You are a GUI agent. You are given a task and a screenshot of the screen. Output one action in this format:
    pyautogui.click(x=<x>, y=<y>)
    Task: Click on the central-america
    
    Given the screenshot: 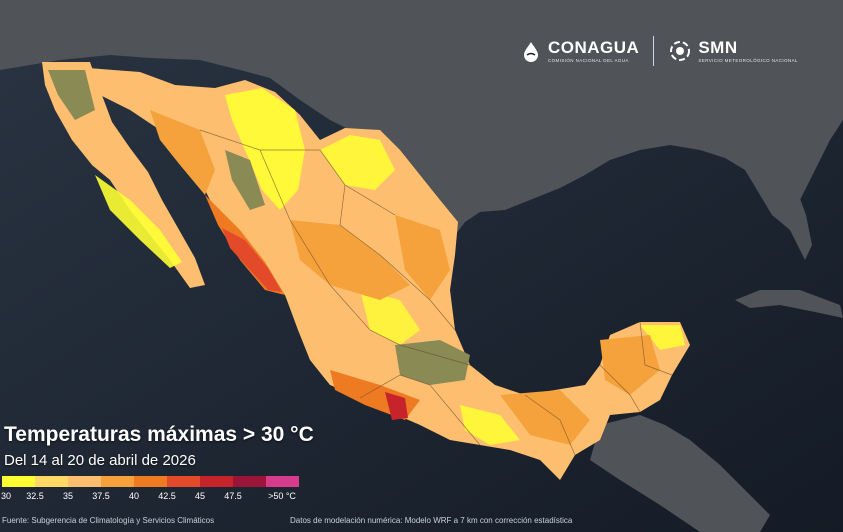 What is the action you would take?
    pyautogui.click(x=680, y=473)
    